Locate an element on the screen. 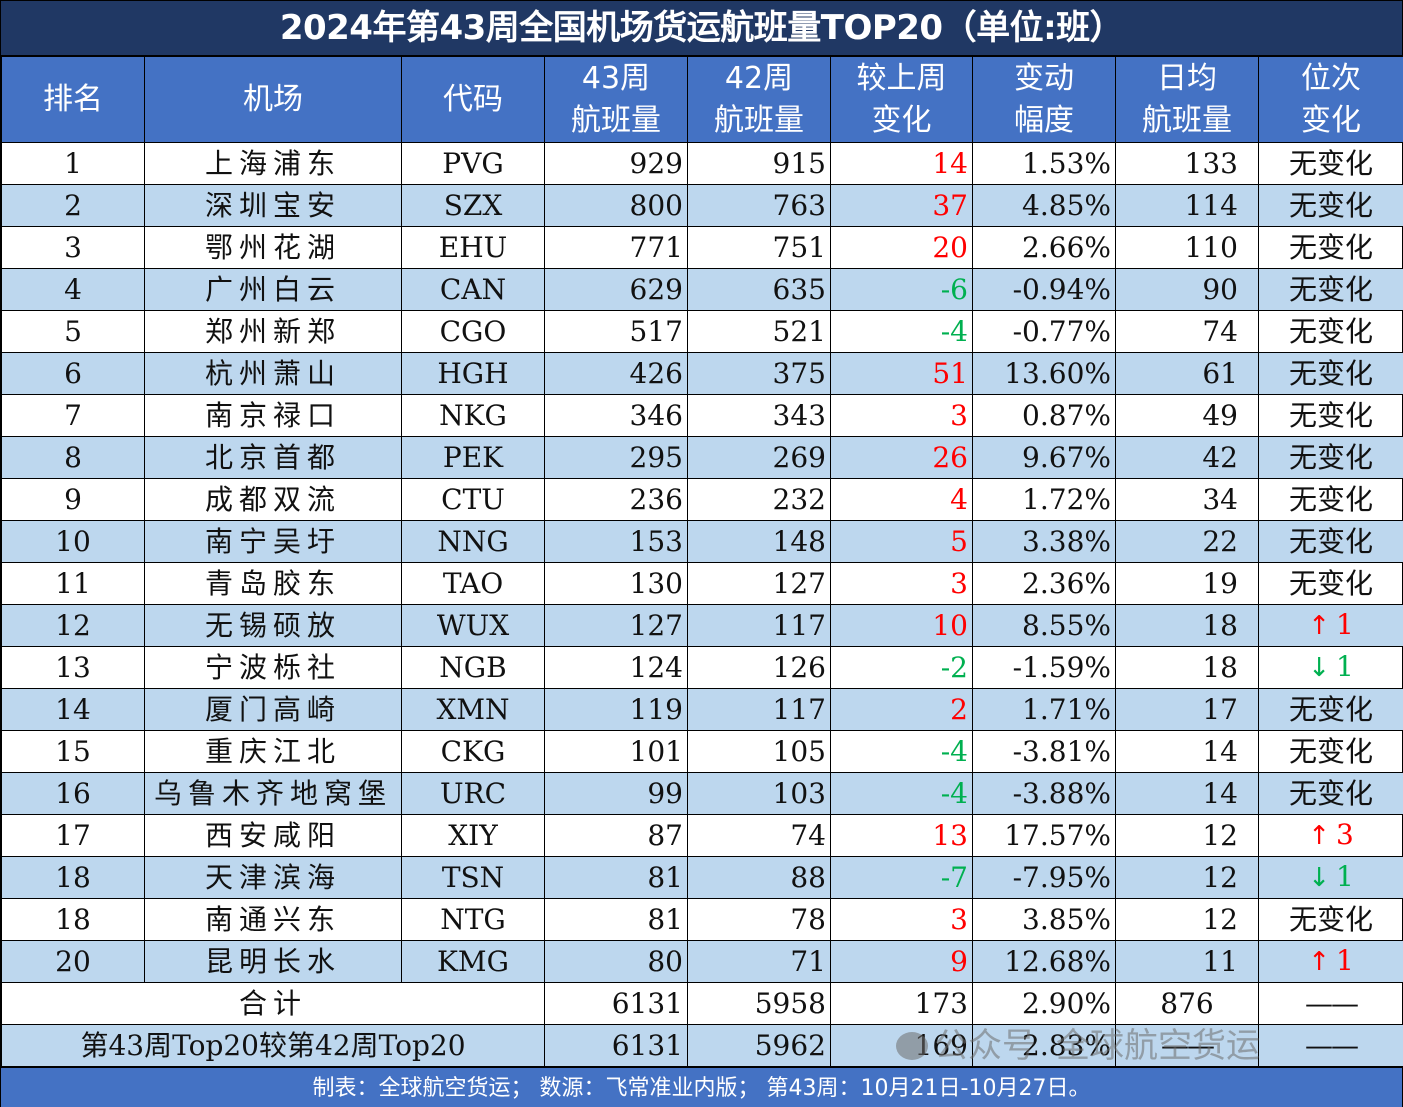  rank-cell: 13 is located at coordinates (73, 667).